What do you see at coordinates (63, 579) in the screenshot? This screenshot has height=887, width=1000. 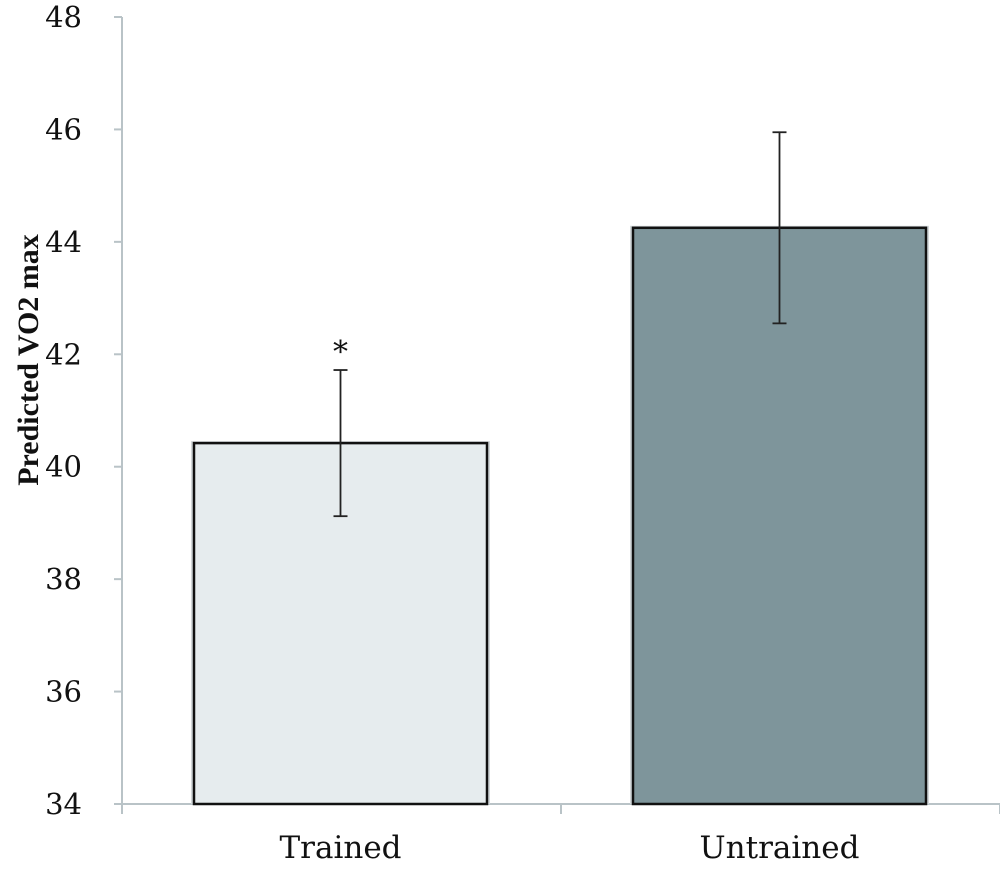 I see `y-tick-label: 38` at bounding box center [63, 579].